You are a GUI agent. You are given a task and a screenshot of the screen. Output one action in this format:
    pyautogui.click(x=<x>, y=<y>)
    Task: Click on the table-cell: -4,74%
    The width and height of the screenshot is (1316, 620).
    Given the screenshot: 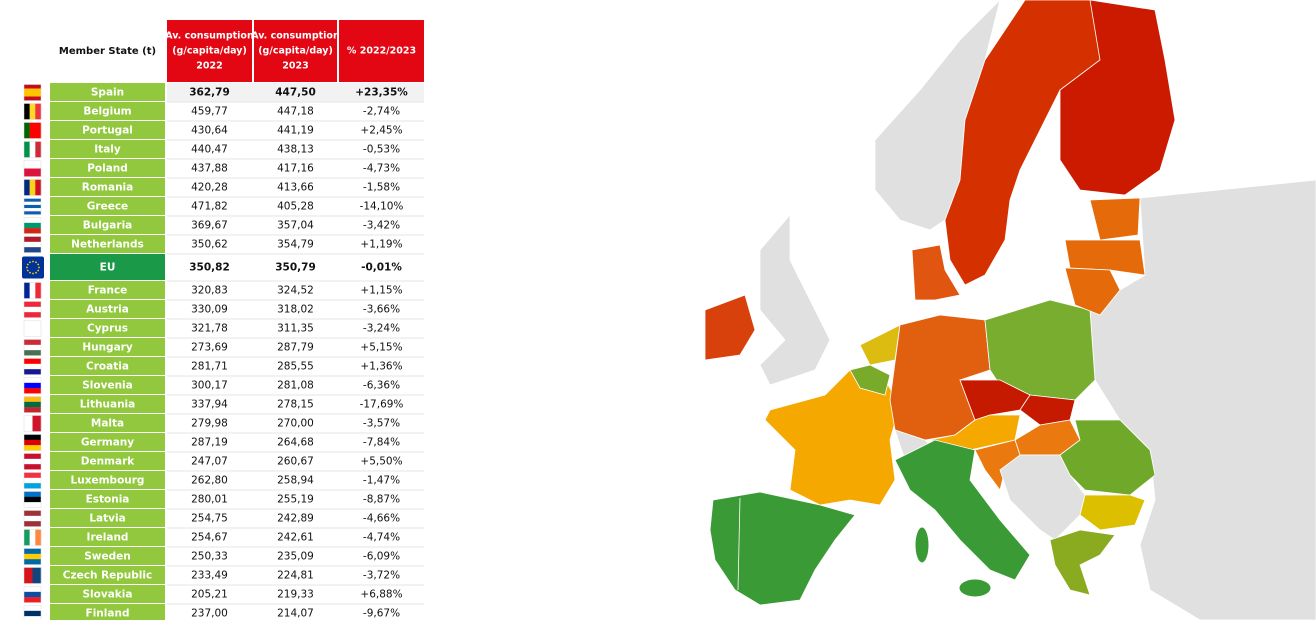 What is the action you would take?
    pyautogui.click(x=381, y=538)
    